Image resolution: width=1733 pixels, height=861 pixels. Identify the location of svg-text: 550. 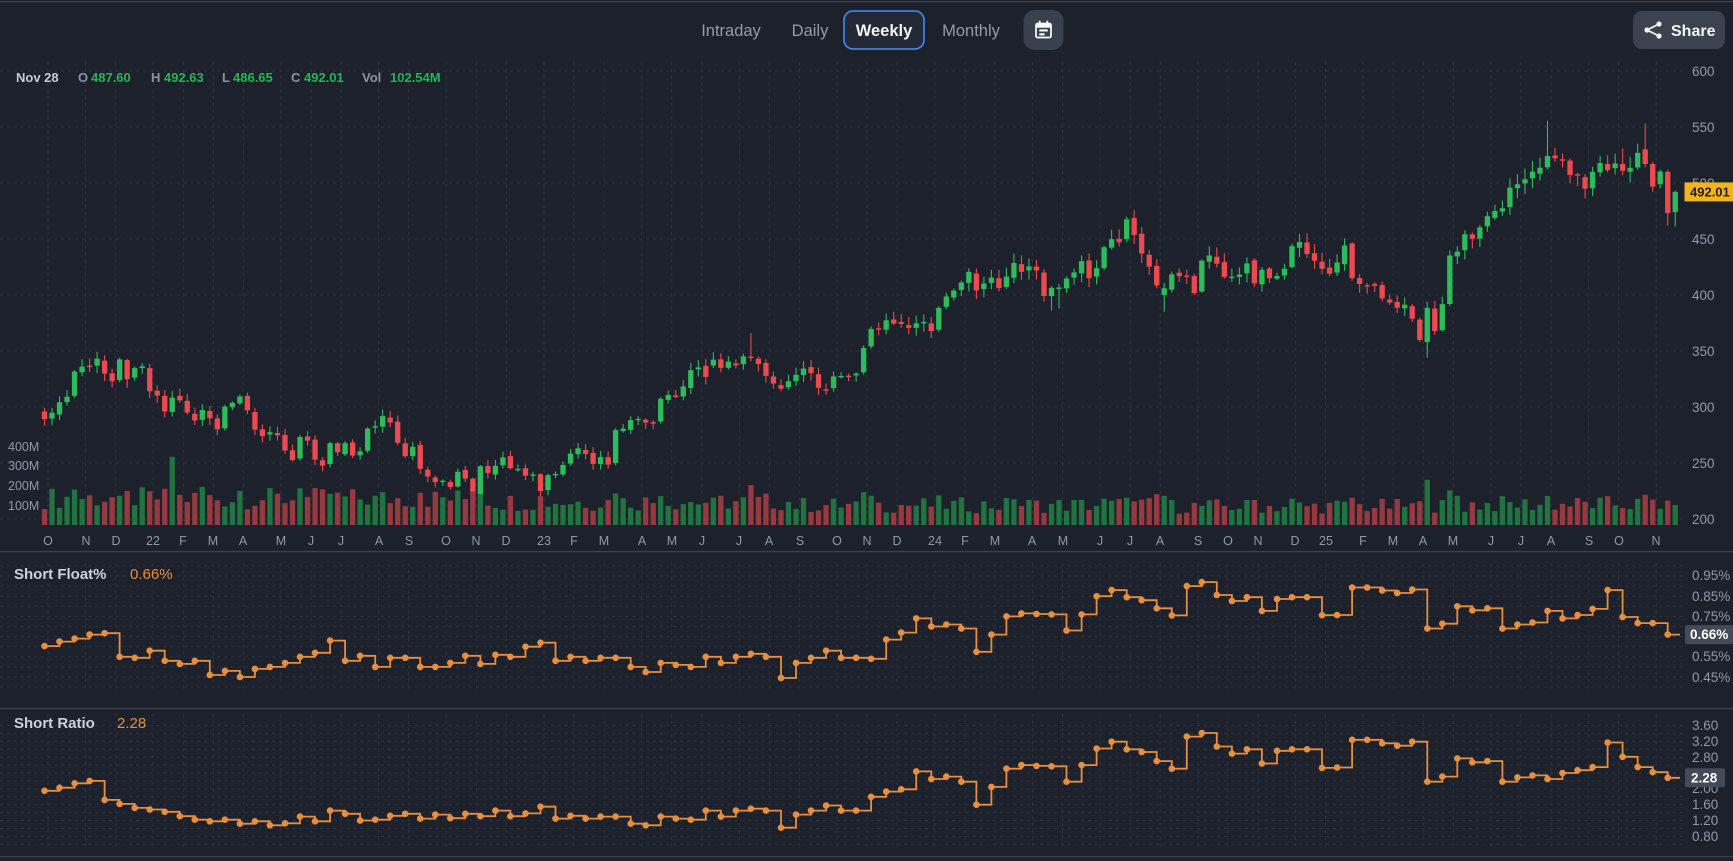
(1703, 127).